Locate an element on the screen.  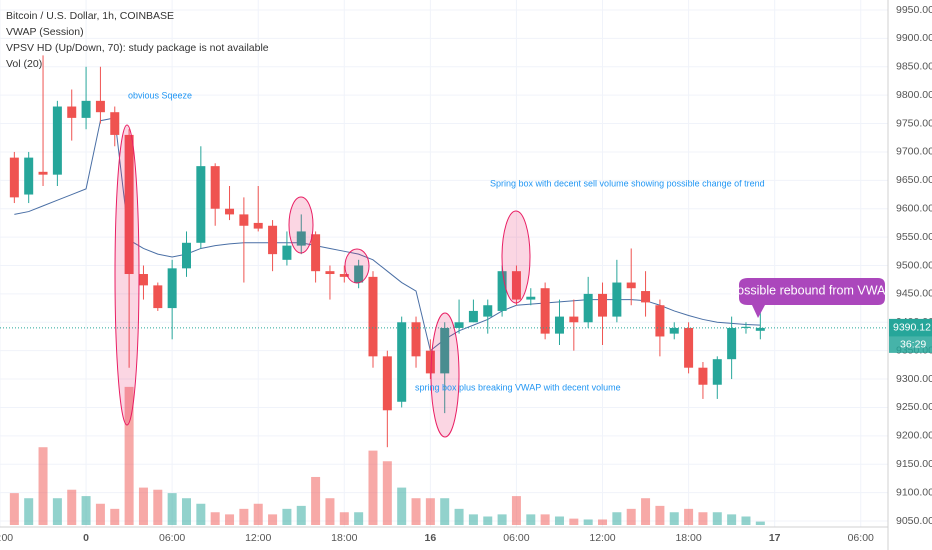
y-tick-label: 9300.00 is located at coordinates (914, 379).